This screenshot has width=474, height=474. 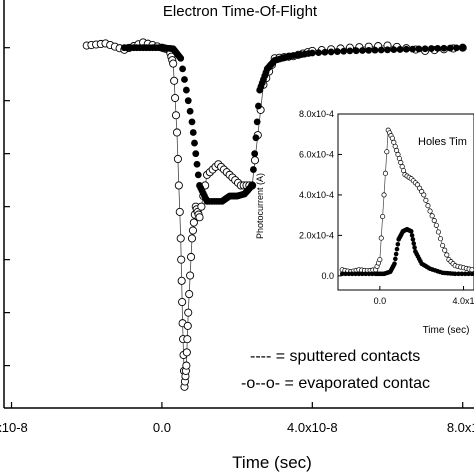 I want to click on main-x-tick-label-2: 4.0x10-8, so click(x=312, y=427).